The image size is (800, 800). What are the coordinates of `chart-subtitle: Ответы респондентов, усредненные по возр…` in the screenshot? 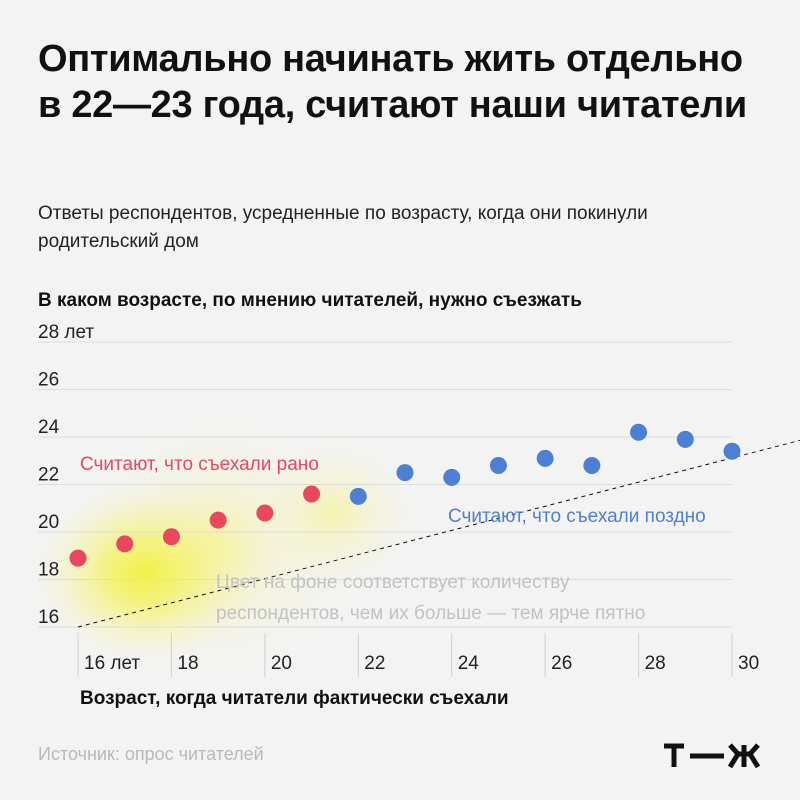 It's located at (343, 227).